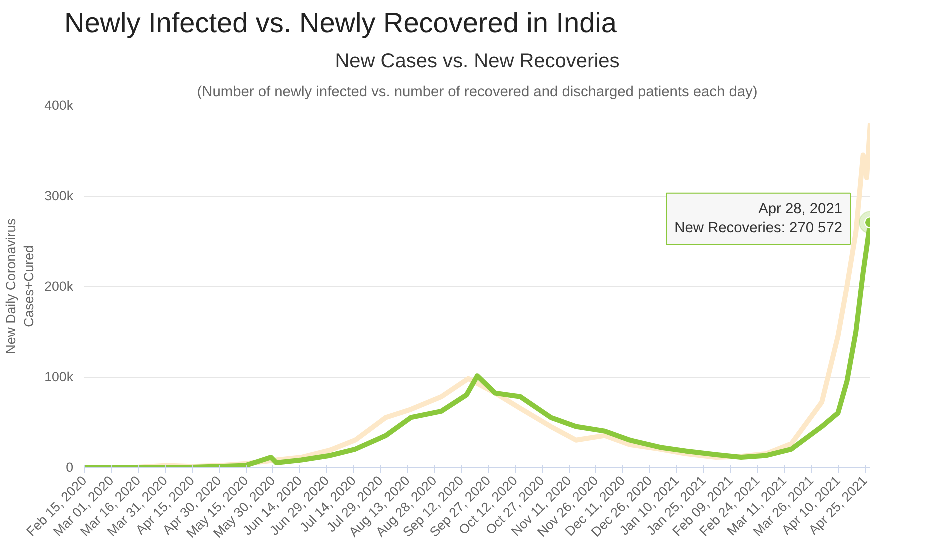 The image size is (925, 549). What do you see at coordinates (59, 196) in the screenshot?
I see `y-tick-label: 300k` at bounding box center [59, 196].